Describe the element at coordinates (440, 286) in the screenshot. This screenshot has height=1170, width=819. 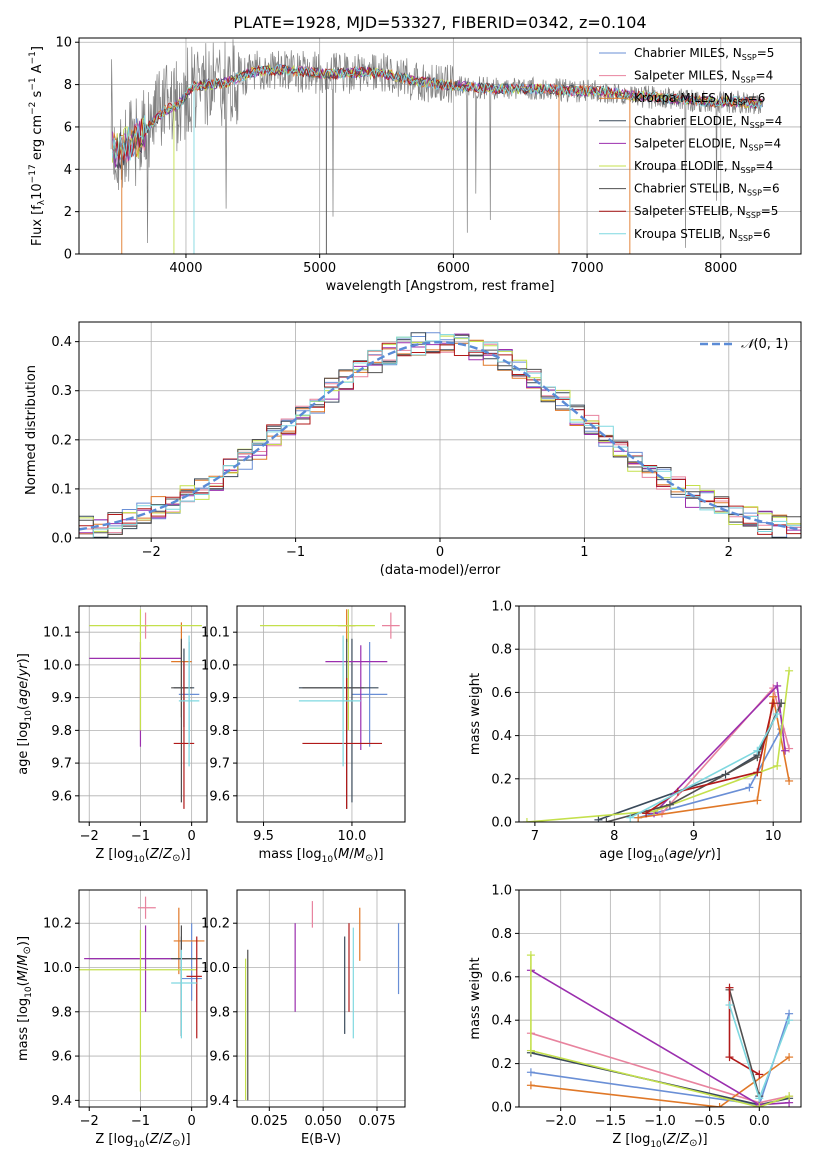
I see `x-axis-label: wavelength [Angstrom, rest frame]` at that location.